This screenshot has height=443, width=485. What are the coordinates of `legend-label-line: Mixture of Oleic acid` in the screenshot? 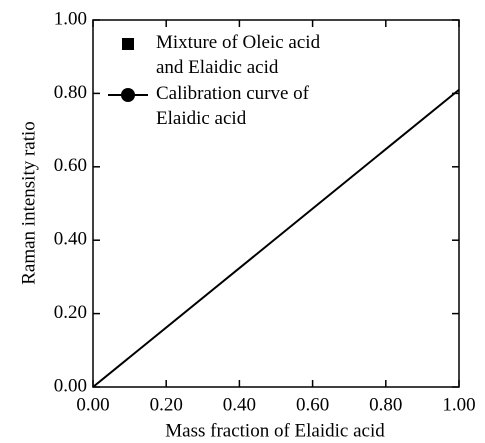 It's located at (238, 42).